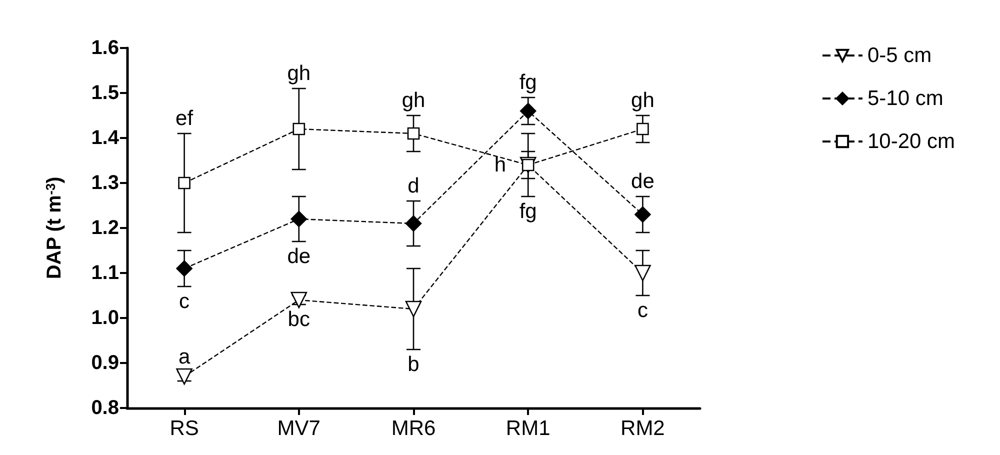  Describe the element at coordinates (528, 428) in the screenshot. I see `x-tick-label: RM1` at that location.